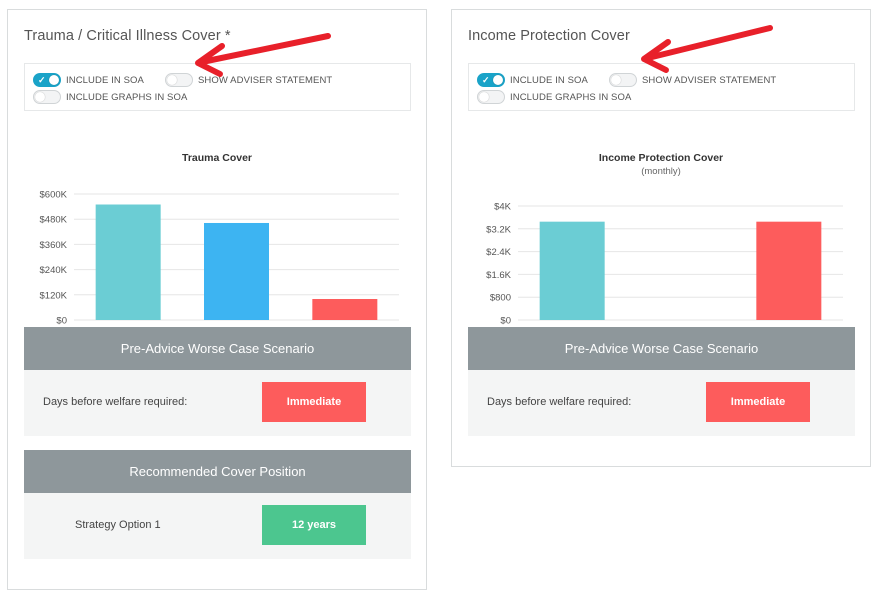 Image resolution: width=879 pixels, height=599 pixels. What do you see at coordinates (217, 158) in the screenshot?
I see `chart-title: Trauma Cover` at bounding box center [217, 158].